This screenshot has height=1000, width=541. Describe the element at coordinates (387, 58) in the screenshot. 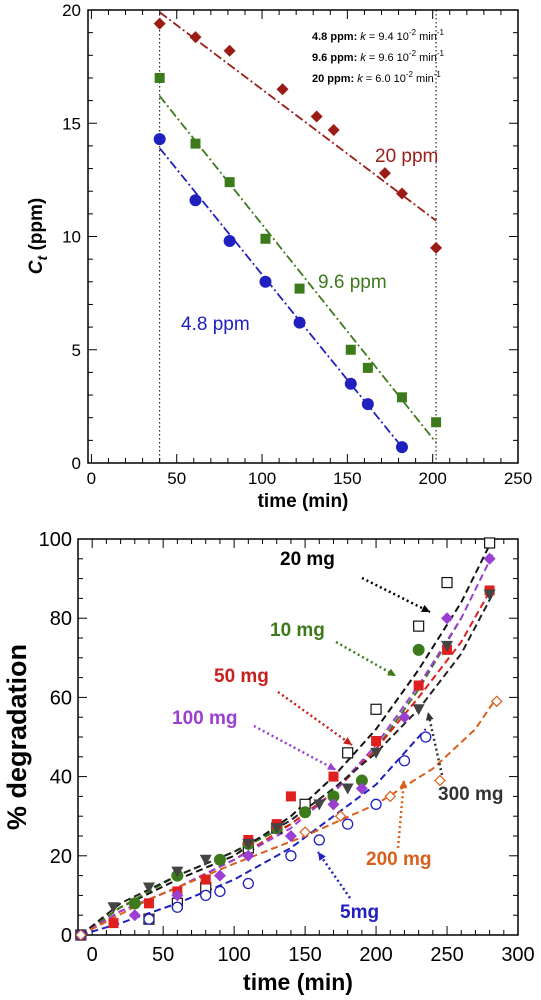

I see `rate-value: = 9.6 10` at that location.